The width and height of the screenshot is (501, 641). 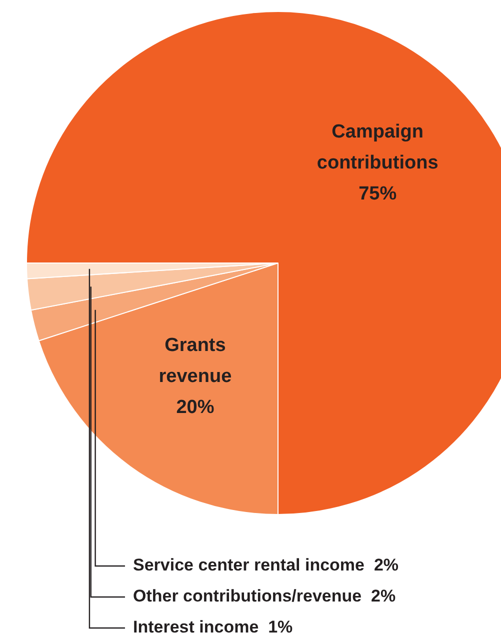 I want to click on slice-label: Grants revenue, so click(x=195, y=361).